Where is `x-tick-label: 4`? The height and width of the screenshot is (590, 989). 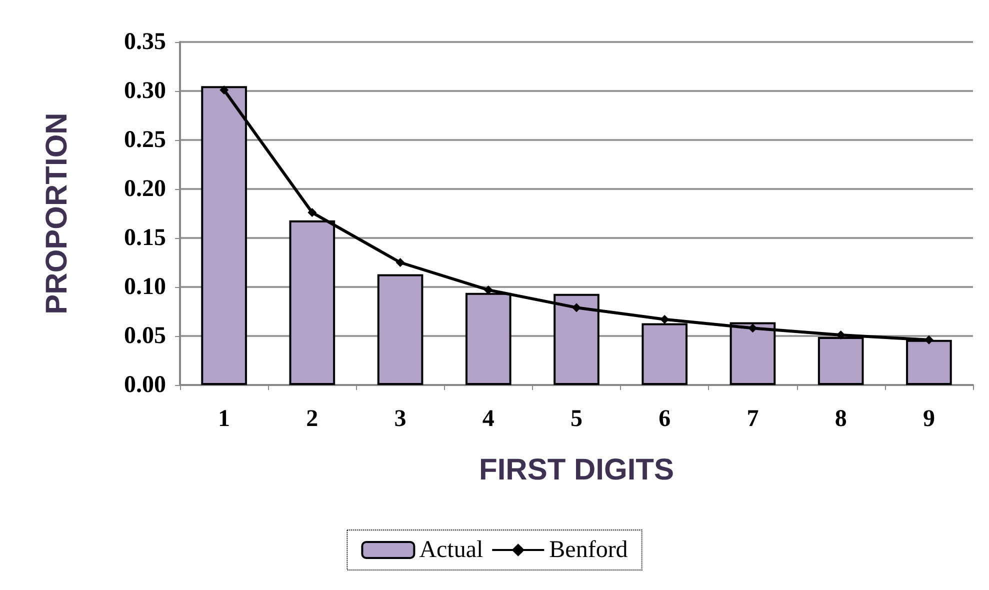
x-tick-label: 4 is located at coordinates (488, 419).